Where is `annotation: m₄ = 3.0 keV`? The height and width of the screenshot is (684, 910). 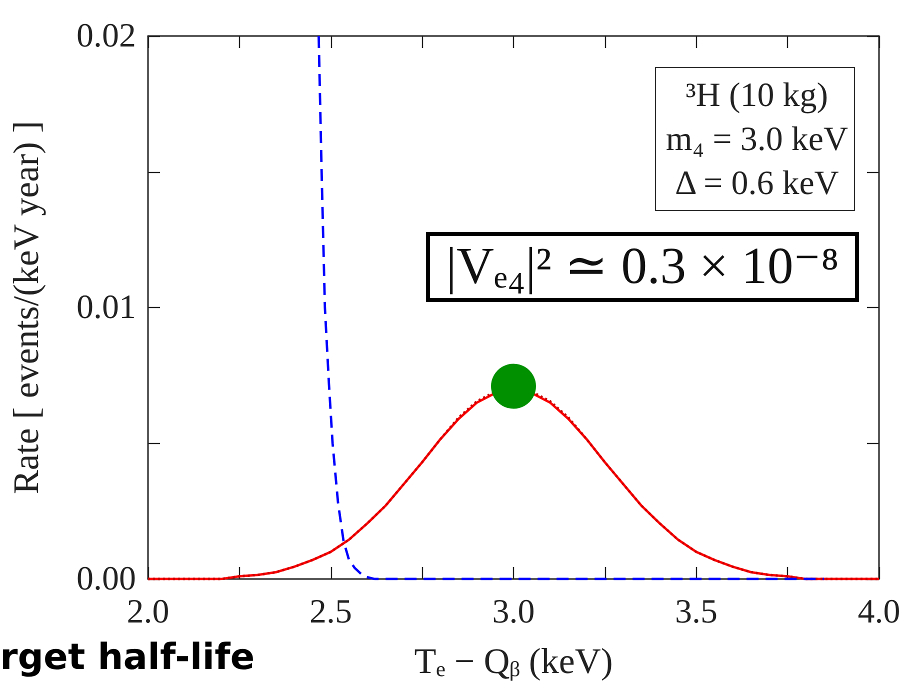 annotation: m₄ = 3.0 keV is located at coordinates (757, 140).